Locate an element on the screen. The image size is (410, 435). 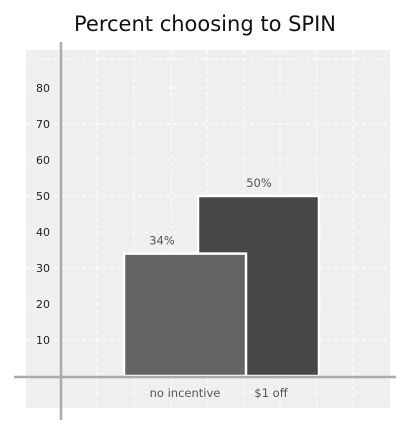
y-tick-label: 60 is located at coordinates (43, 160).